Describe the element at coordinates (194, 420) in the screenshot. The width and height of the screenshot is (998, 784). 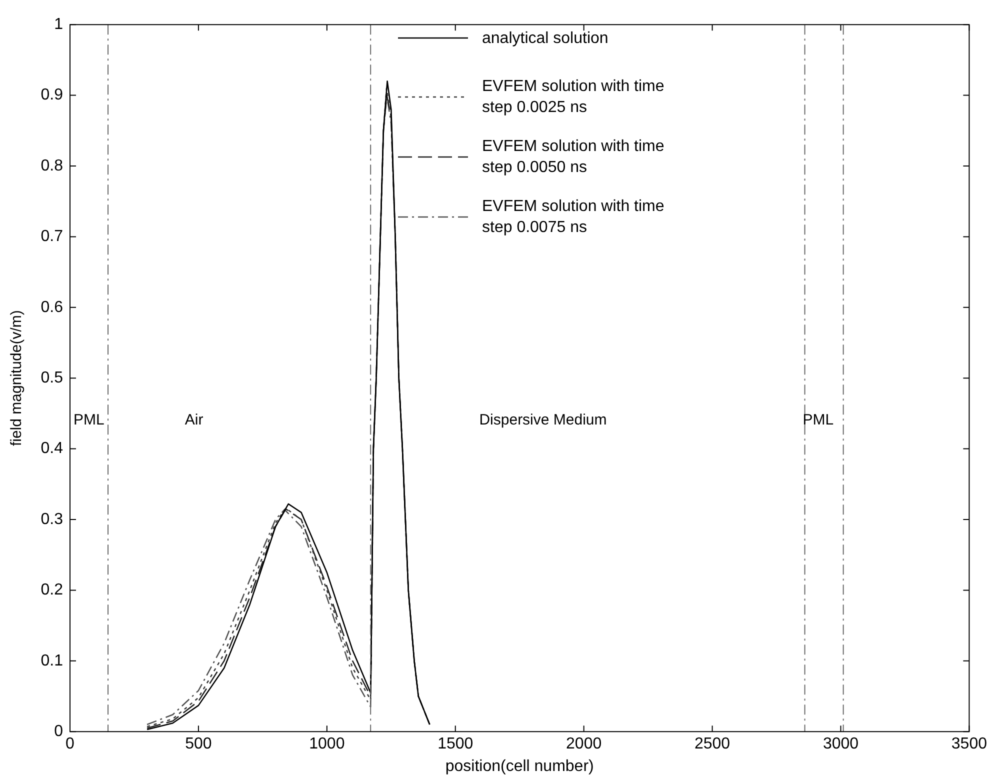
I see `annotation: Air` at that location.